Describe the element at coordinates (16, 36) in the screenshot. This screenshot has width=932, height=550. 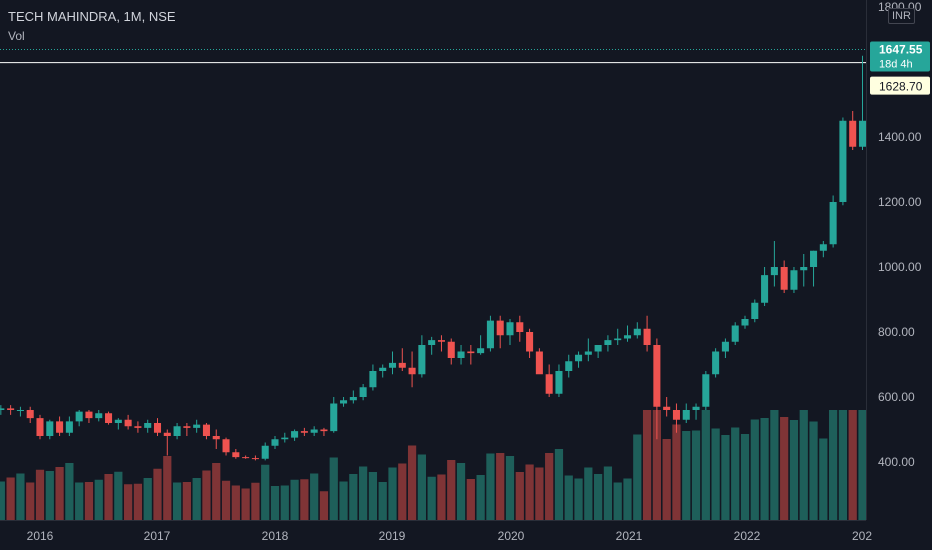
I see `volume-legend: Vol` at that location.